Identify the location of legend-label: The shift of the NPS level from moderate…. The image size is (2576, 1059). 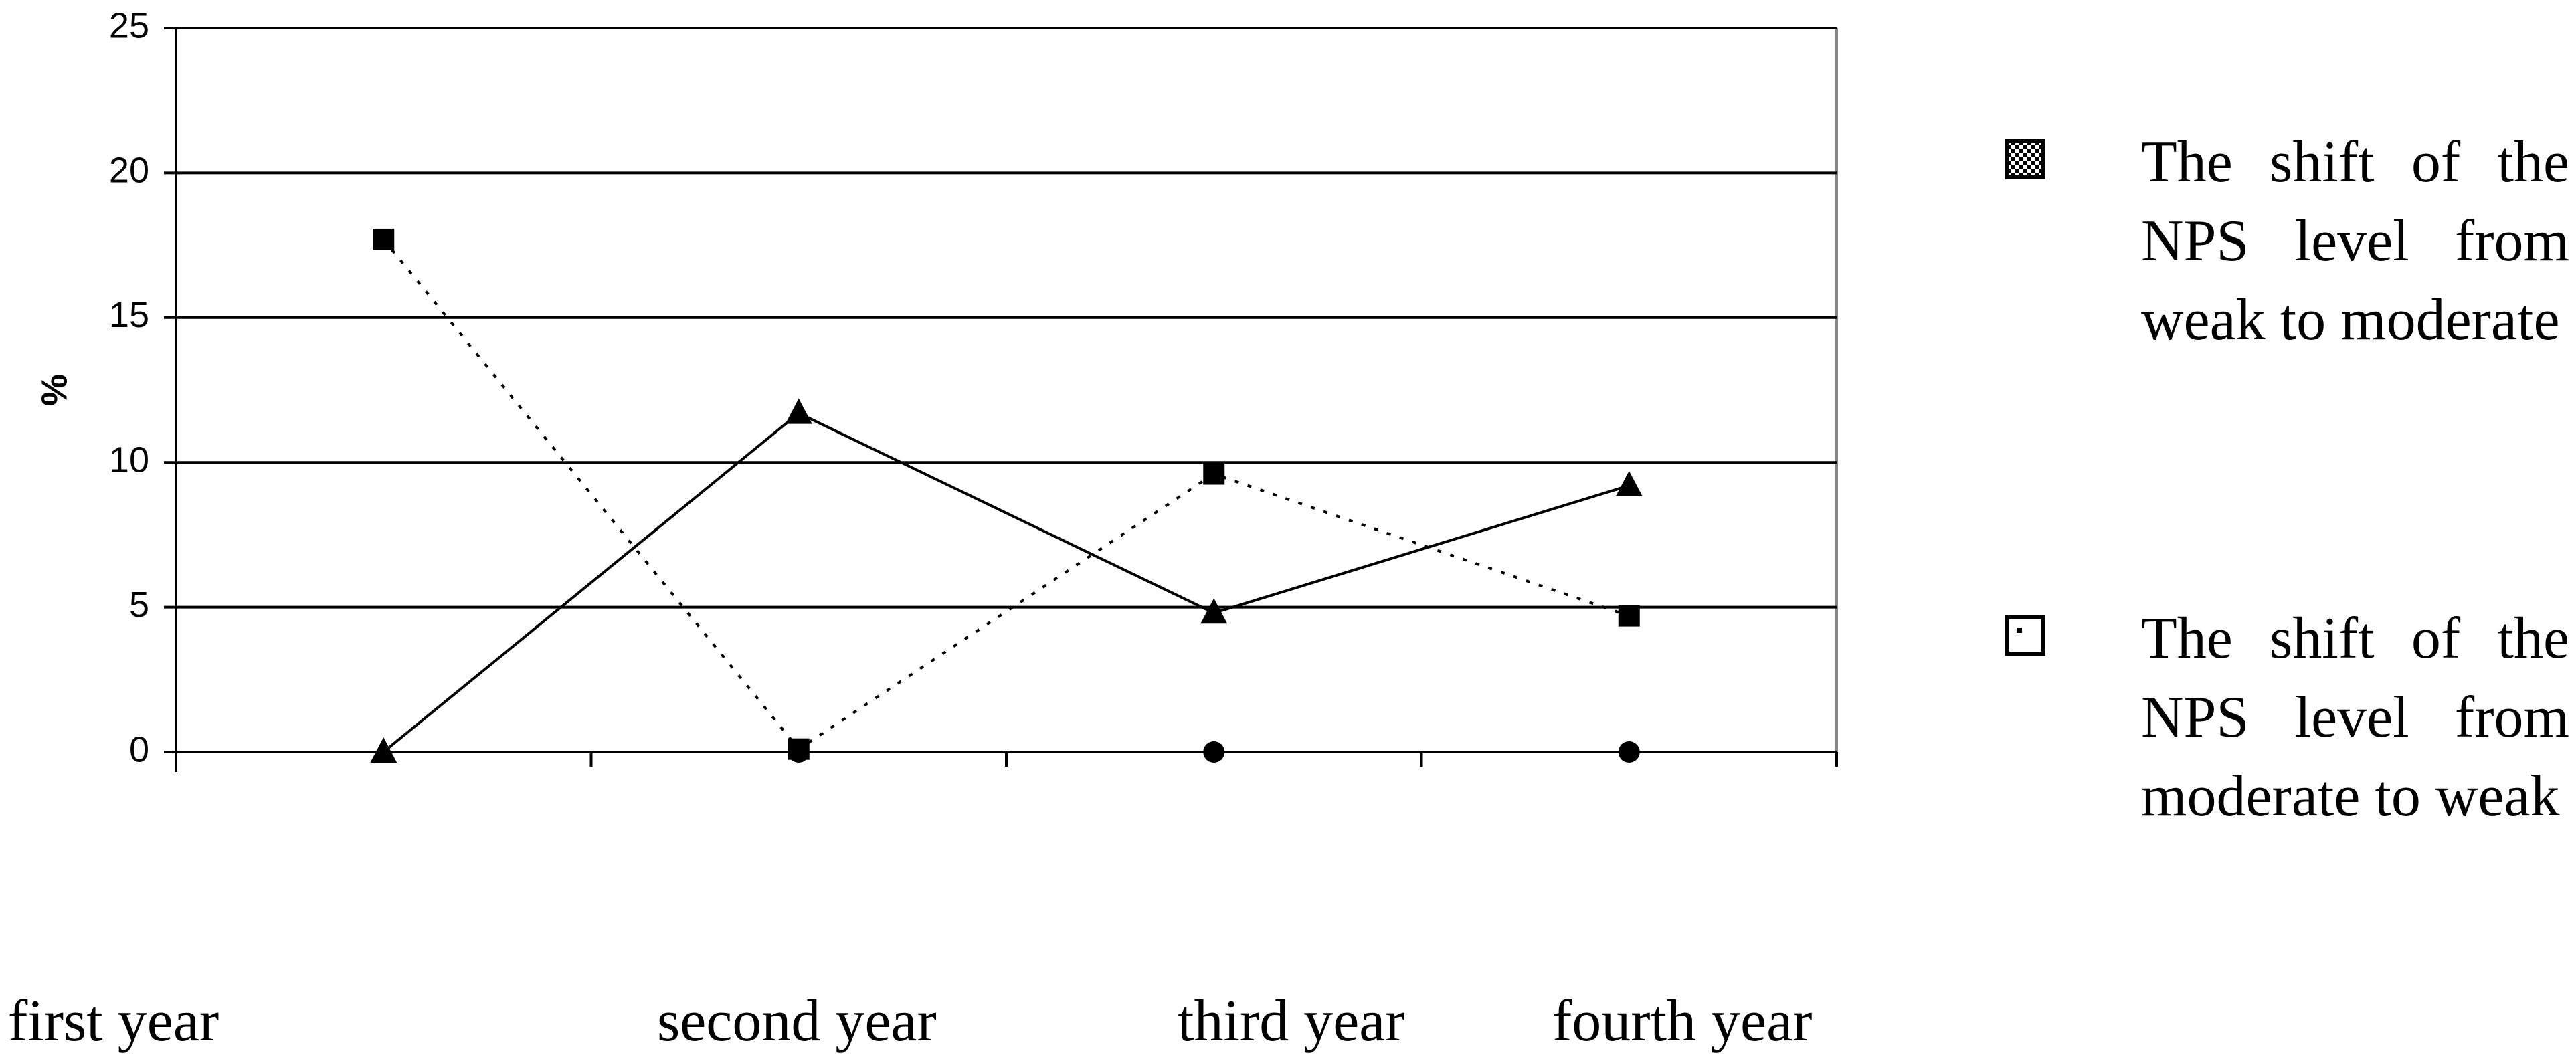
(2355, 717).